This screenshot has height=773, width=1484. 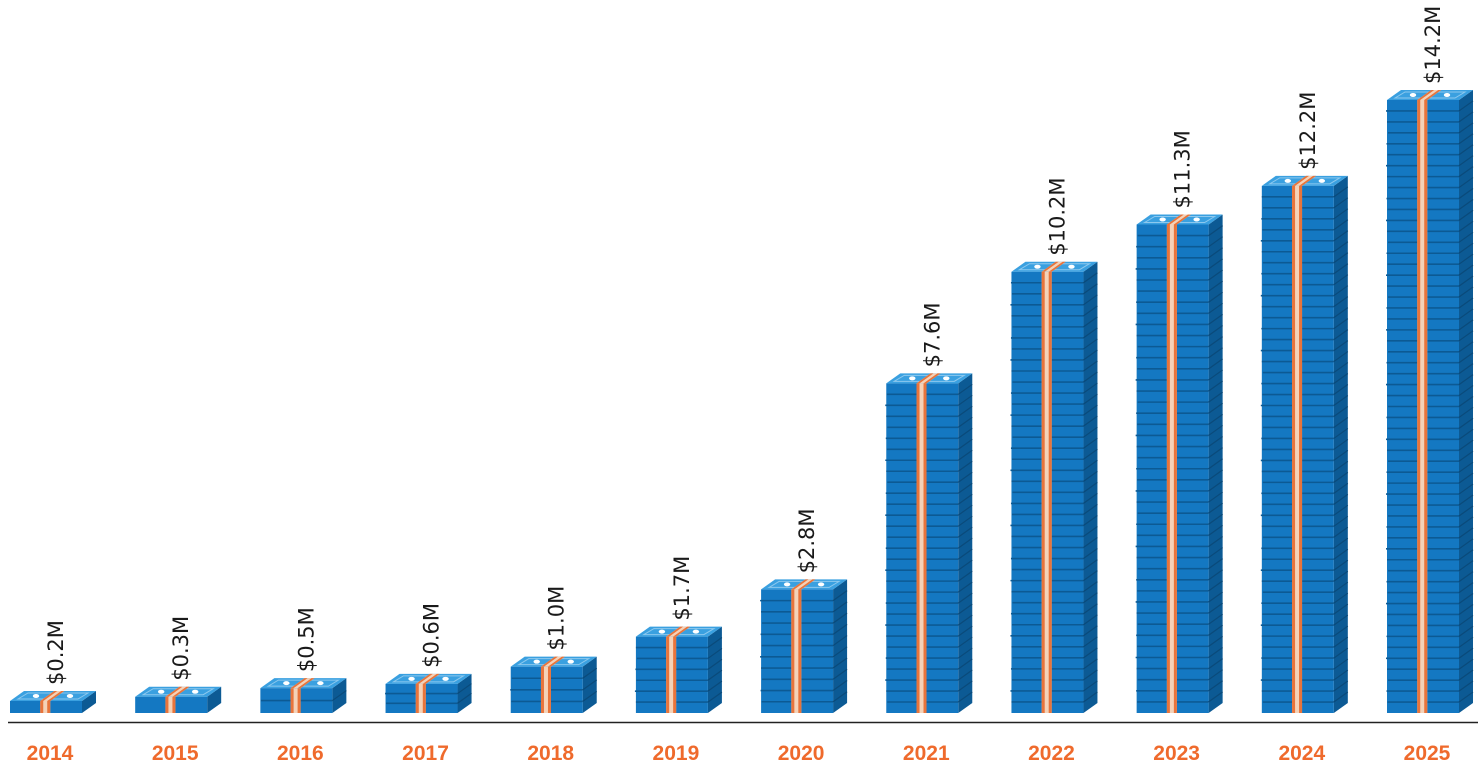 I want to click on value-label-2019: $1.7M, so click(x=682, y=588).